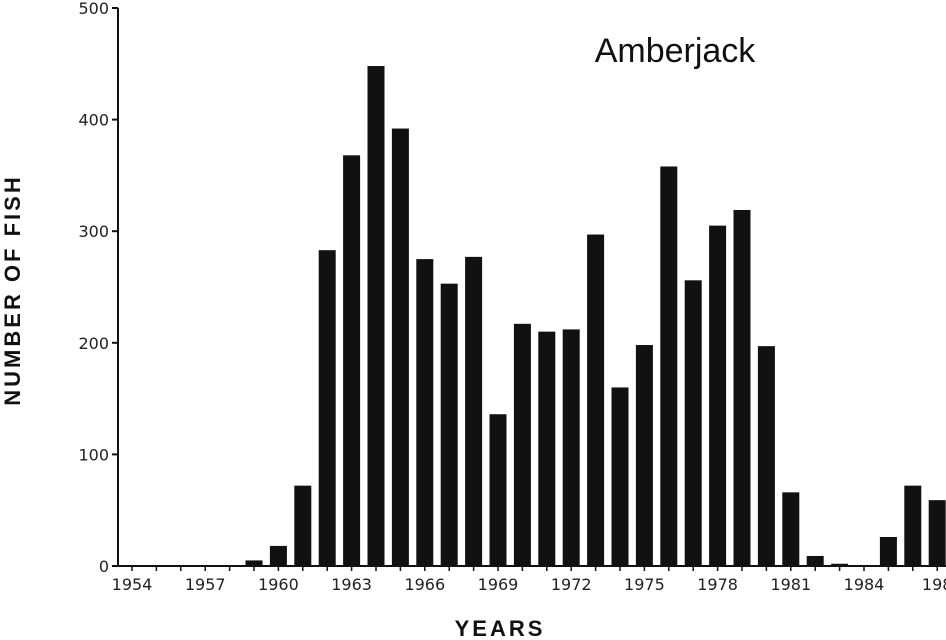 Image resolution: width=946 pixels, height=640 pixels. I want to click on bar-1987, so click(937, 533).